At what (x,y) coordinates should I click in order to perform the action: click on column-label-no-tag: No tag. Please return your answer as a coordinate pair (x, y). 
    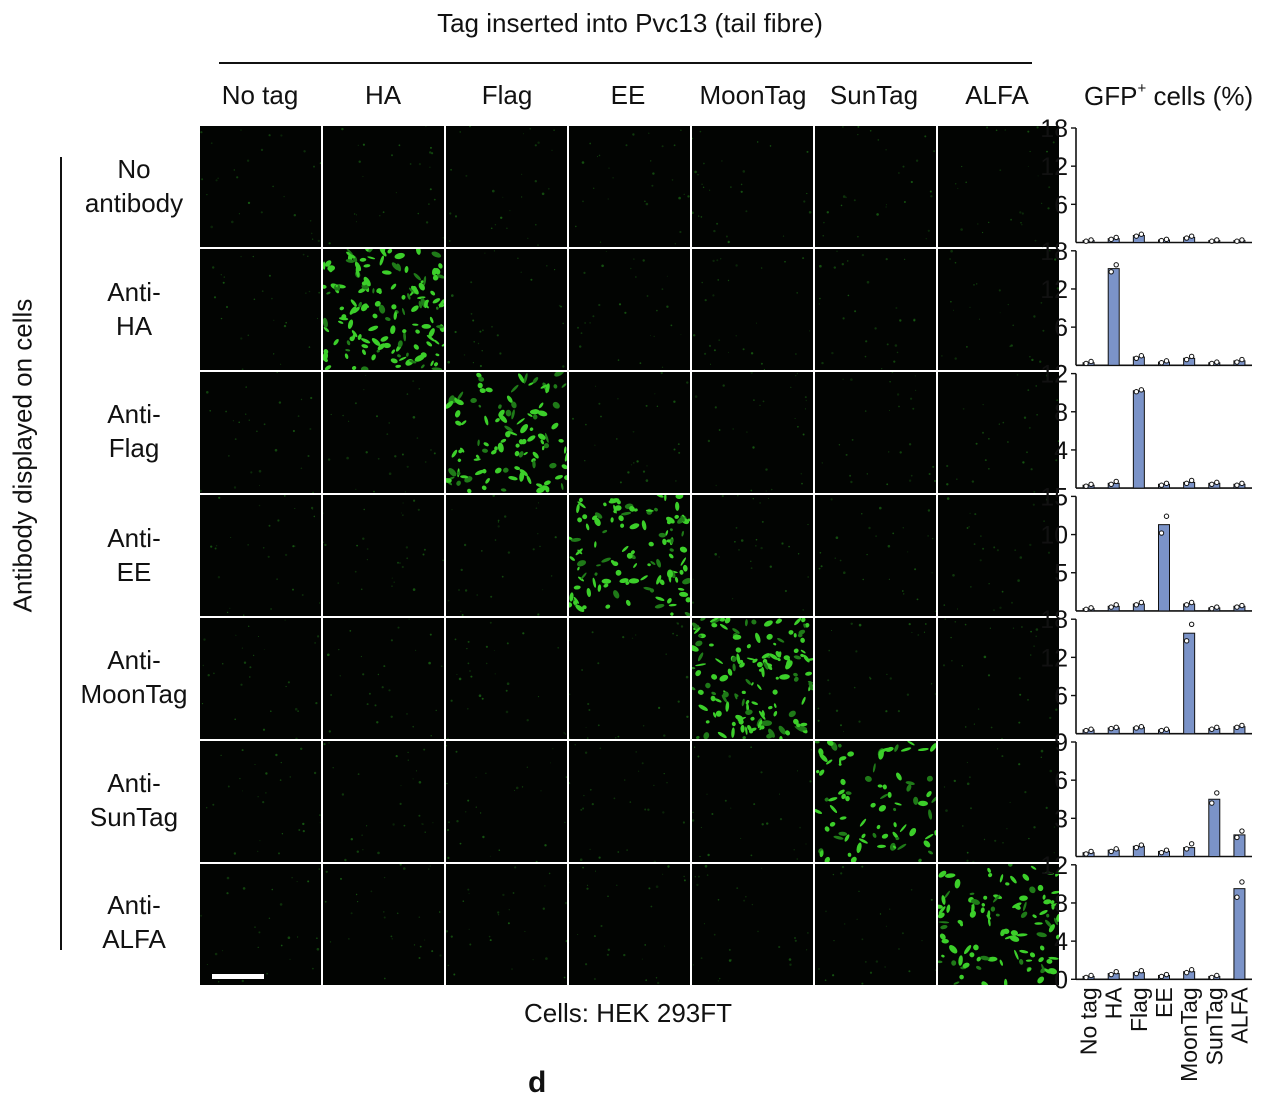
    Looking at the image, I should click on (260, 95).